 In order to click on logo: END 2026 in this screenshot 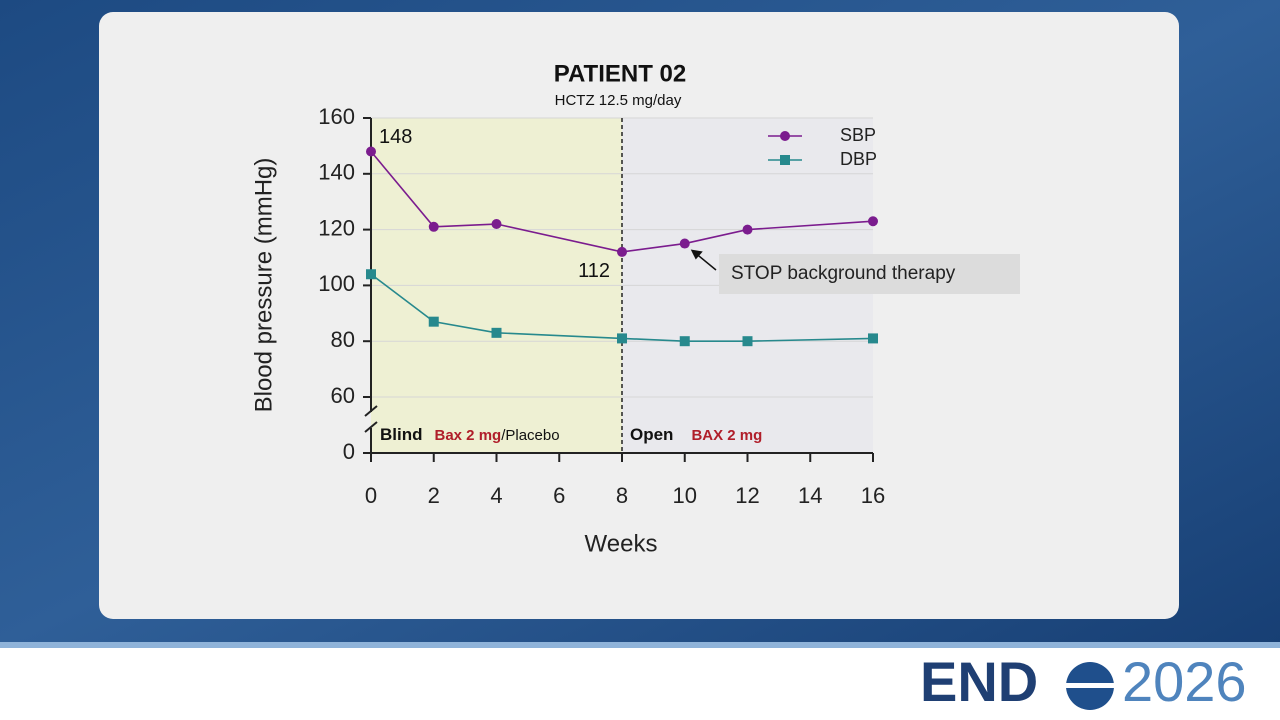, I will do `click(1083, 681)`.